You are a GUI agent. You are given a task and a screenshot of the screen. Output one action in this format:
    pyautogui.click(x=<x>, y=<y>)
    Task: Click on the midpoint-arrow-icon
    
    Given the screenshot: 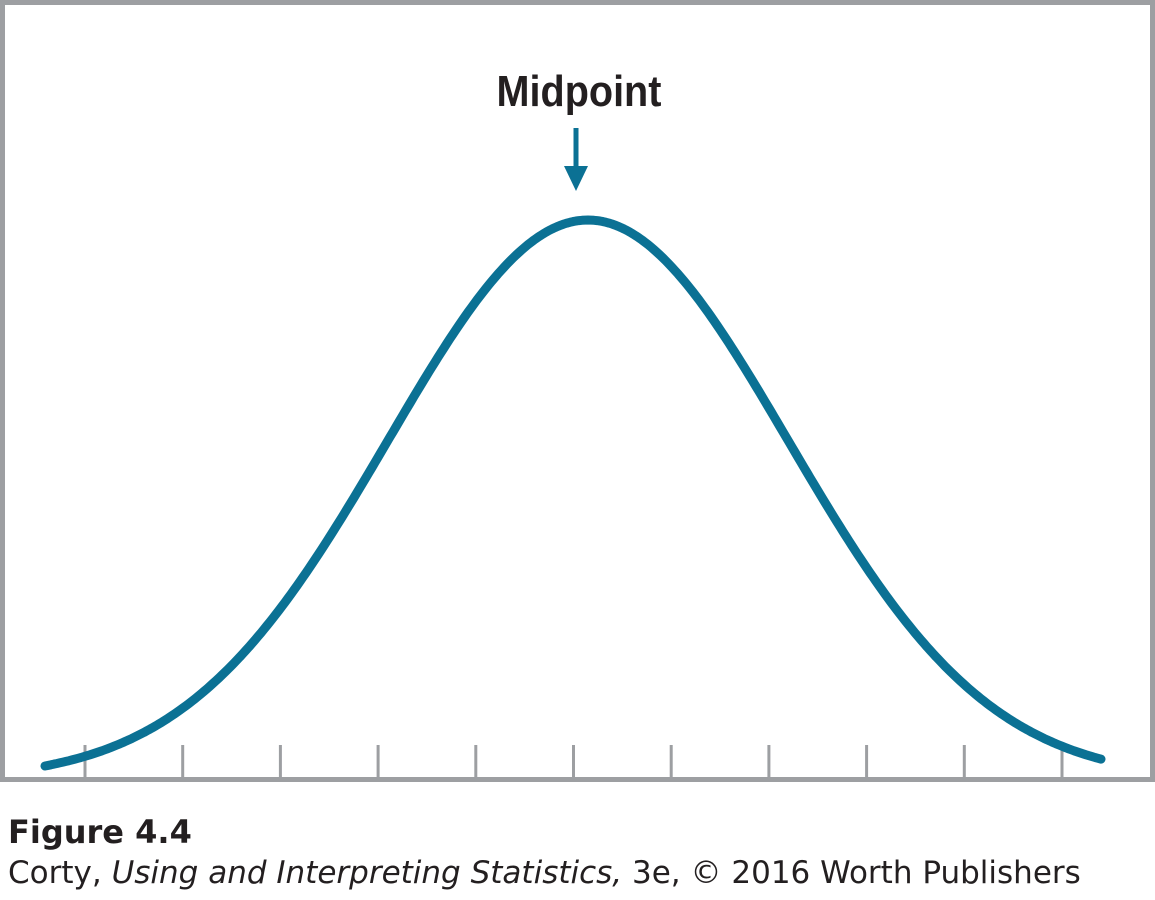 What is the action you would take?
    pyautogui.click(x=576, y=159)
    